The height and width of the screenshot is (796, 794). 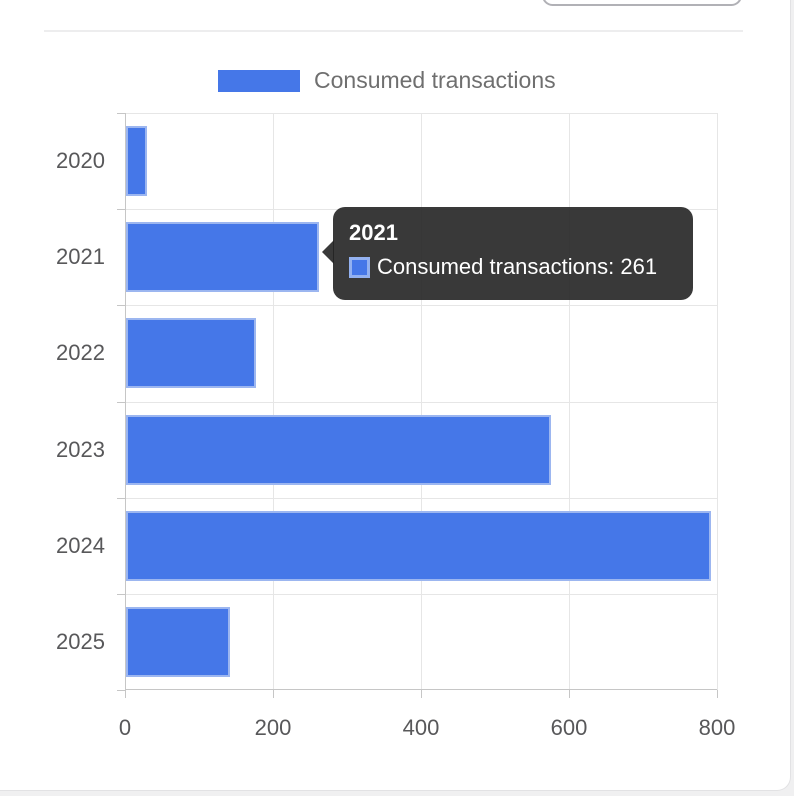 What do you see at coordinates (80, 641) in the screenshot?
I see `y-axis-label-2025: 2025` at bounding box center [80, 641].